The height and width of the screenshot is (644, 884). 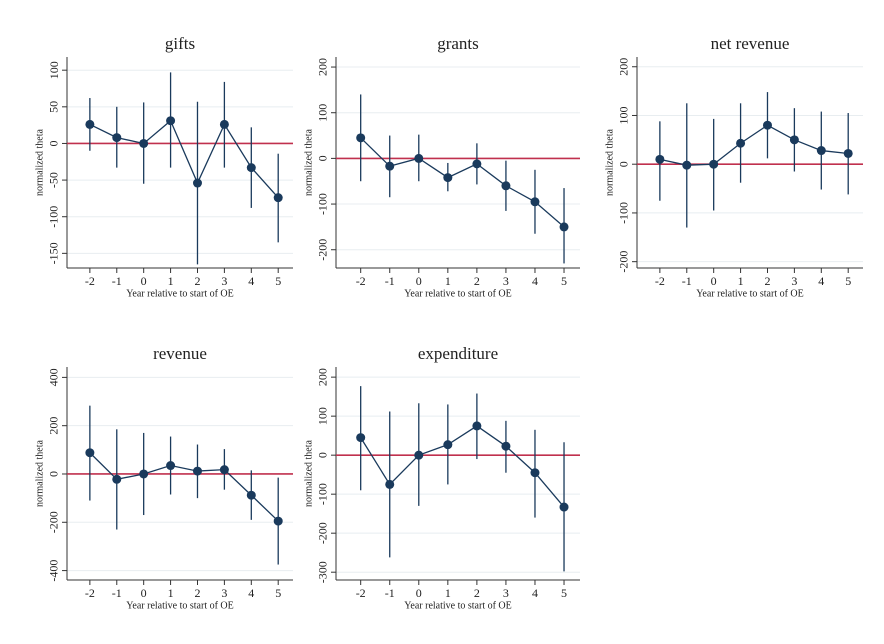 What do you see at coordinates (54, 107) in the screenshot?
I see `y-tick-label: 50` at bounding box center [54, 107].